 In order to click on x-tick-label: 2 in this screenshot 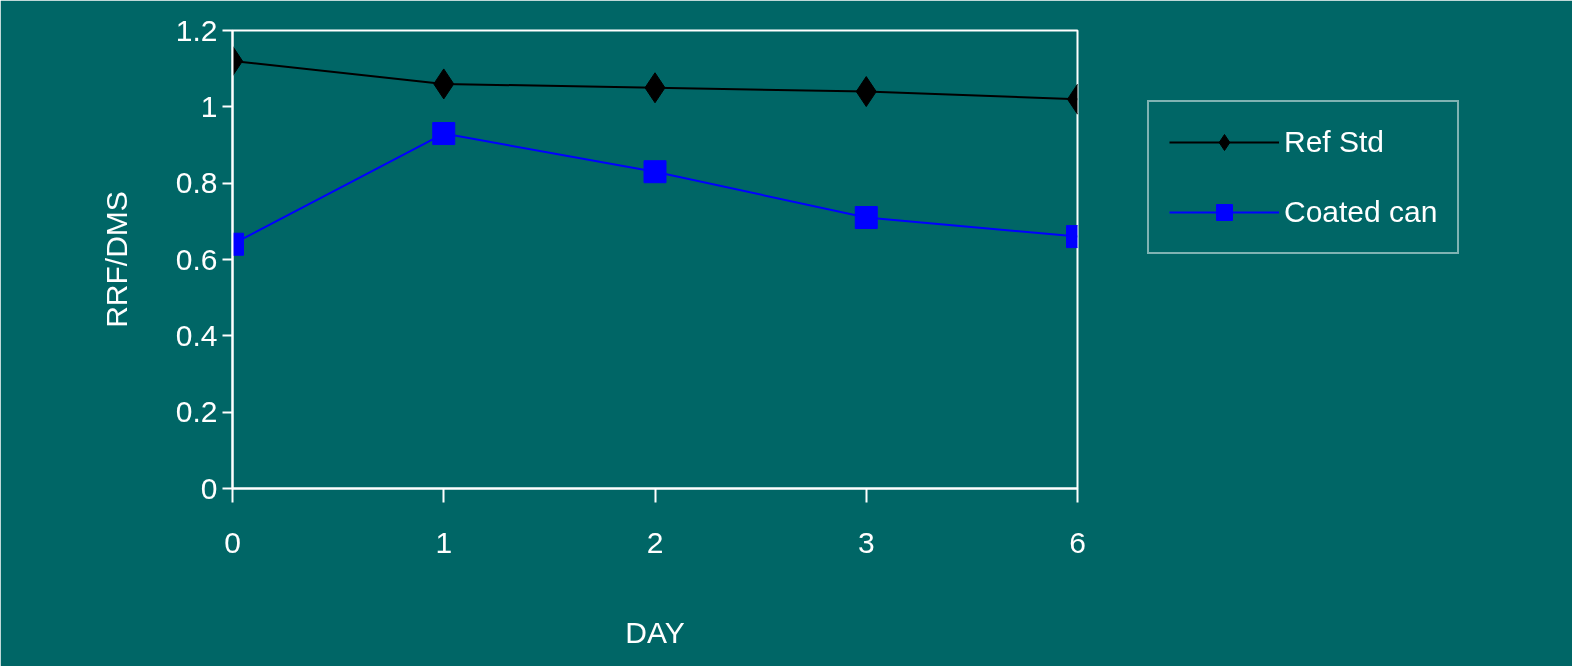, I will do `click(655, 542)`.